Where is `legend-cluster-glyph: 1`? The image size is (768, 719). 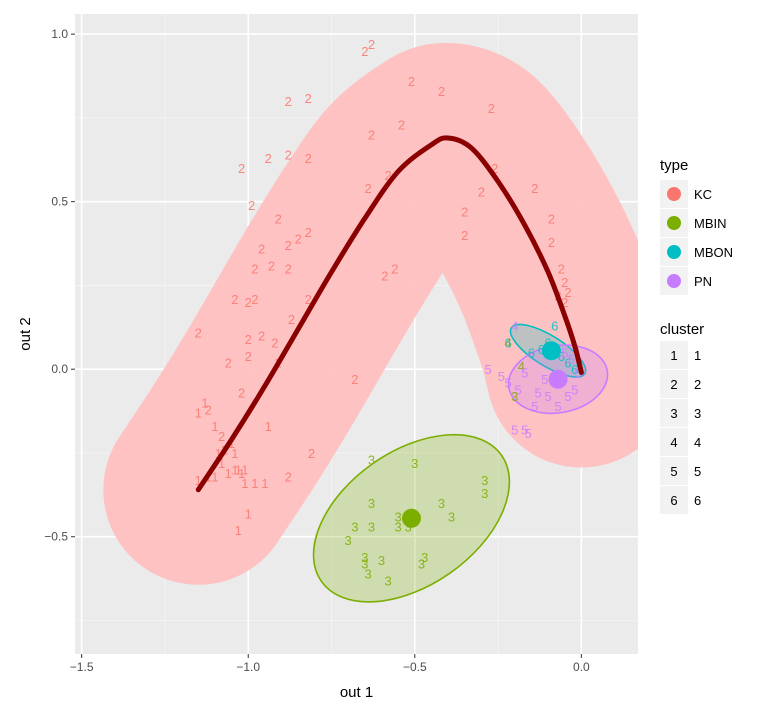
legend-cluster-glyph: 1 is located at coordinates (673, 355).